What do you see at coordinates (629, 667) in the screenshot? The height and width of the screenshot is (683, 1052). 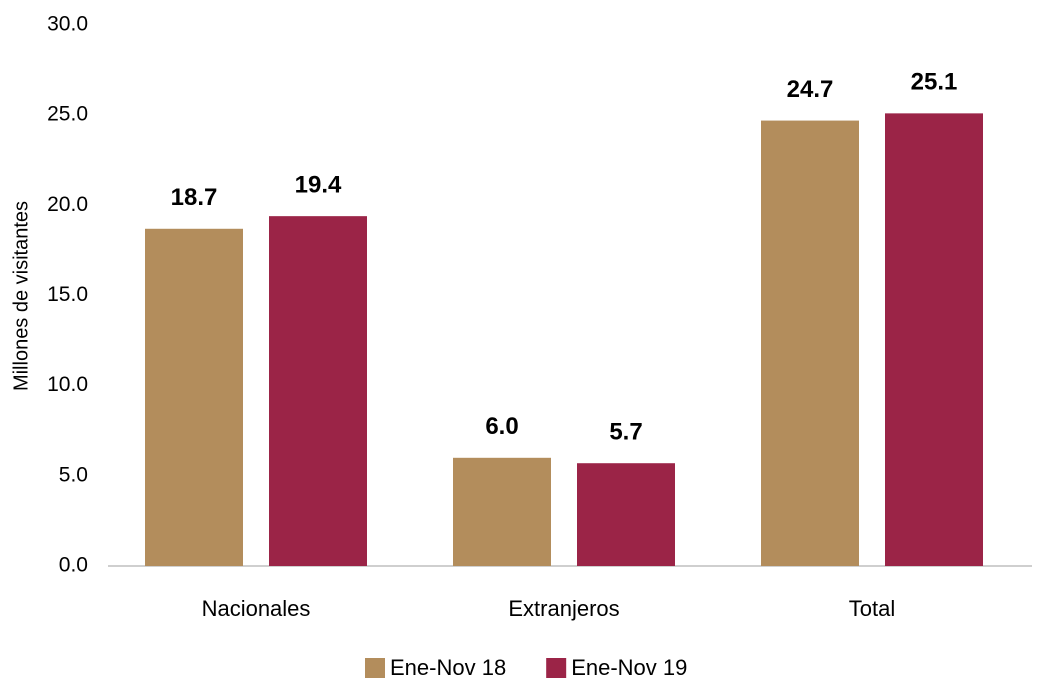 I see `legend-label: Ene-Nov 19` at bounding box center [629, 667].